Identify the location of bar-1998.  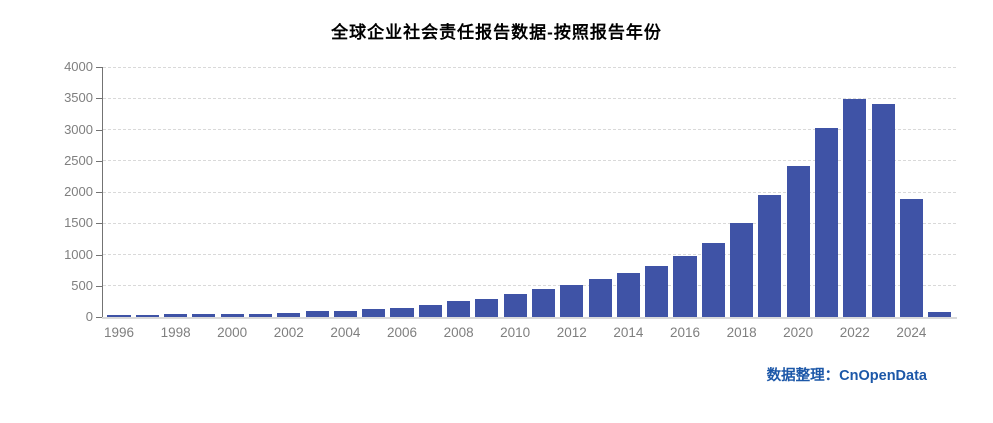
(176, 315).